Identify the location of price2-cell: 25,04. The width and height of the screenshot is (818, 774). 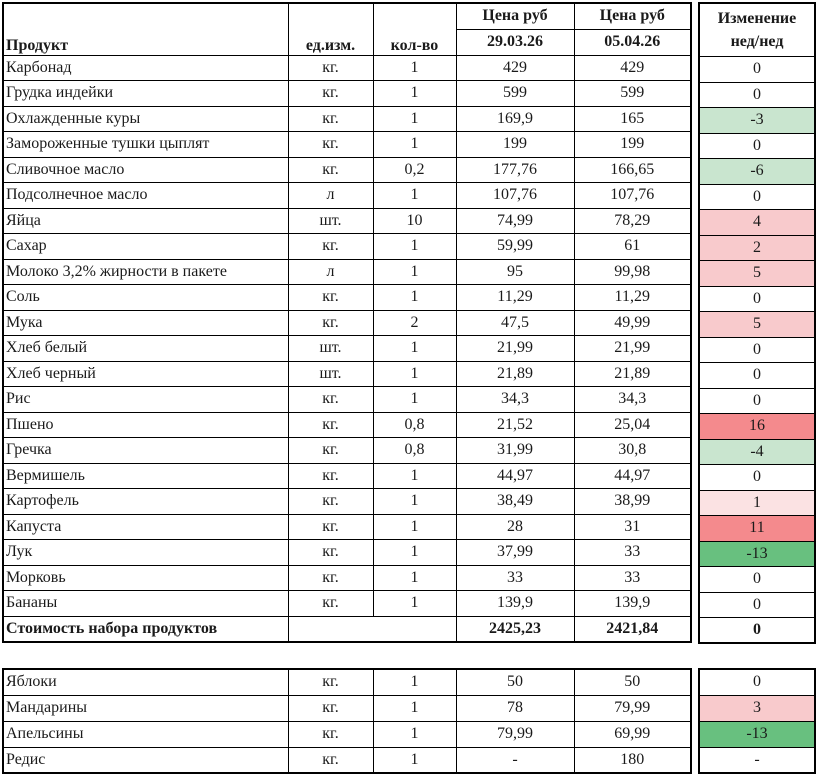
(632, 424).